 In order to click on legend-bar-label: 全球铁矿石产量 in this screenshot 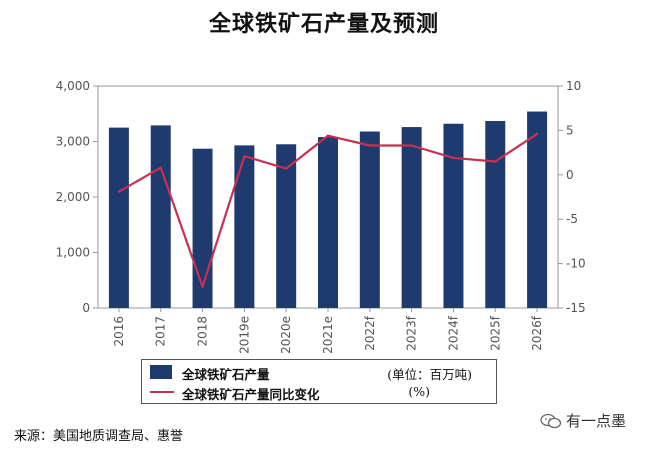, I will do `click(226, 374)`.